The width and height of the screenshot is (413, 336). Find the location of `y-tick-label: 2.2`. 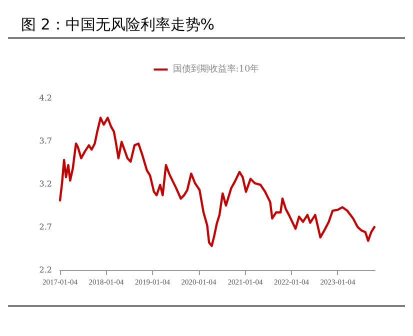

y-tick-label: 2.2 is located at coordinates (45, 270).